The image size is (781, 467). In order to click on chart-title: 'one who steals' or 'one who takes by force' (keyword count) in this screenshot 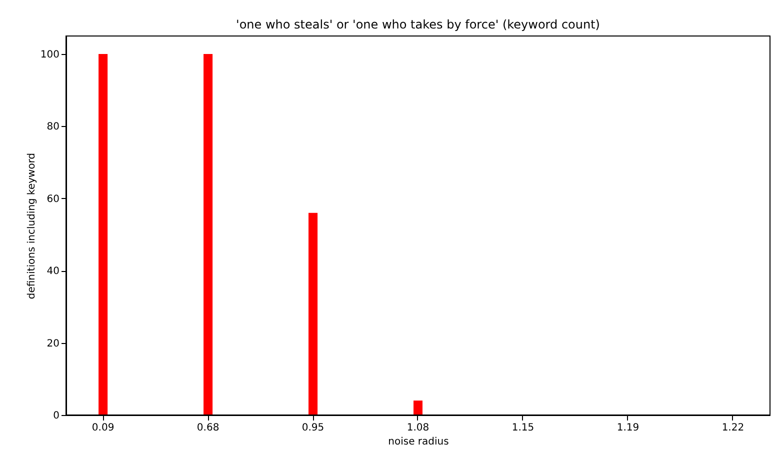, I will do `click(418, 25)`.